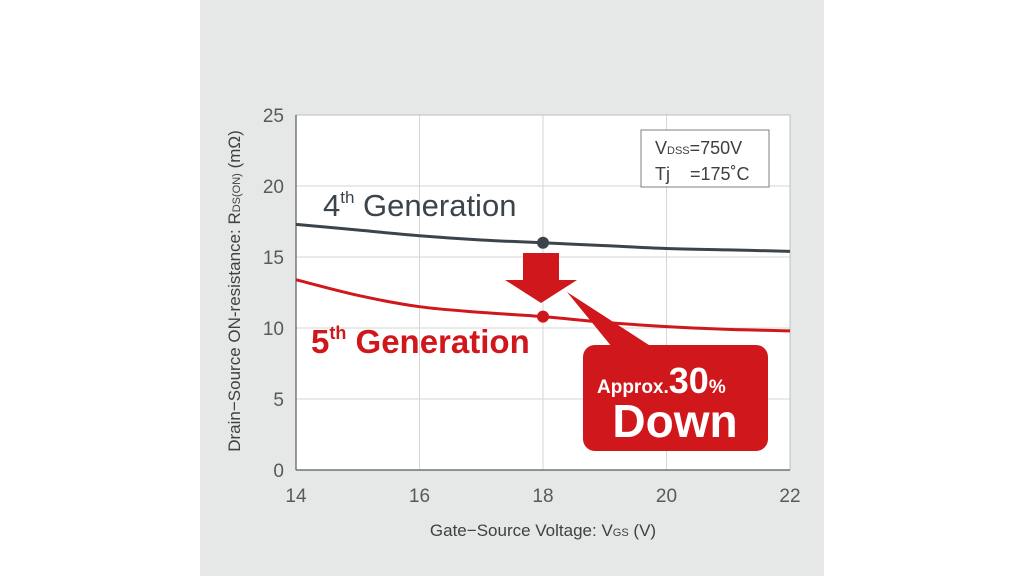 The height and width of the screenshot is (576, 1024). I want to click on info-box, so click(705, 158).